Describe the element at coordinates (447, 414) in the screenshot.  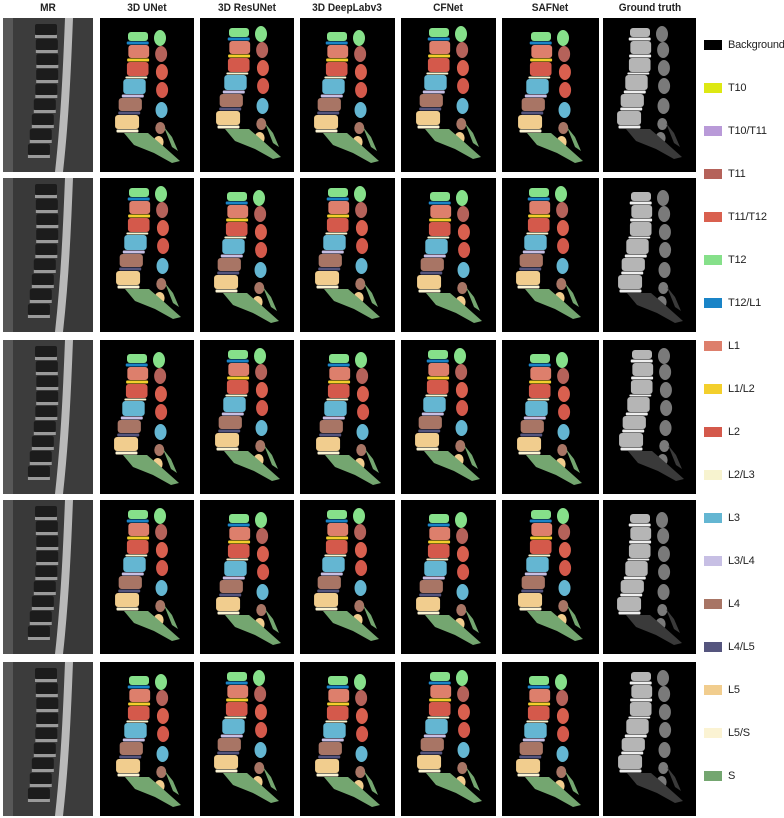
I see `segmentation-mask` at that location.